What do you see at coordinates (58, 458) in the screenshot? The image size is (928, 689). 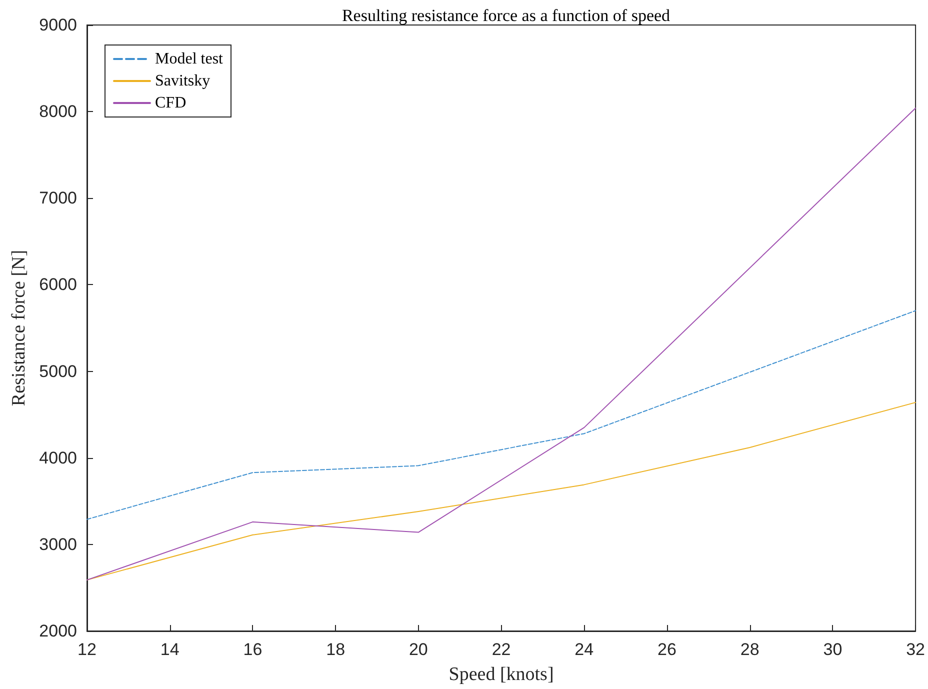 I see `y-tick-label: 4000` at bounding box center [58, 458].